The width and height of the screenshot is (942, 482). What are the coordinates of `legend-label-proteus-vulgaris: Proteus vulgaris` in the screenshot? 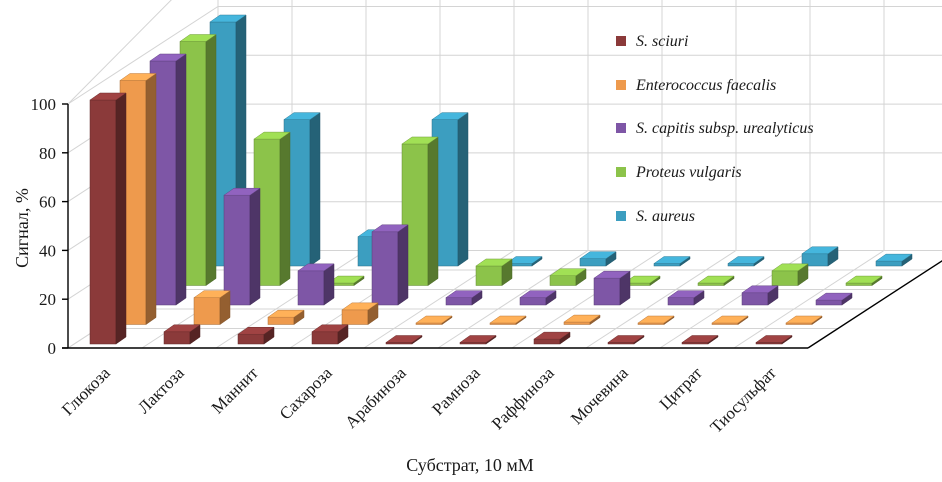 It's located at (688, 172).